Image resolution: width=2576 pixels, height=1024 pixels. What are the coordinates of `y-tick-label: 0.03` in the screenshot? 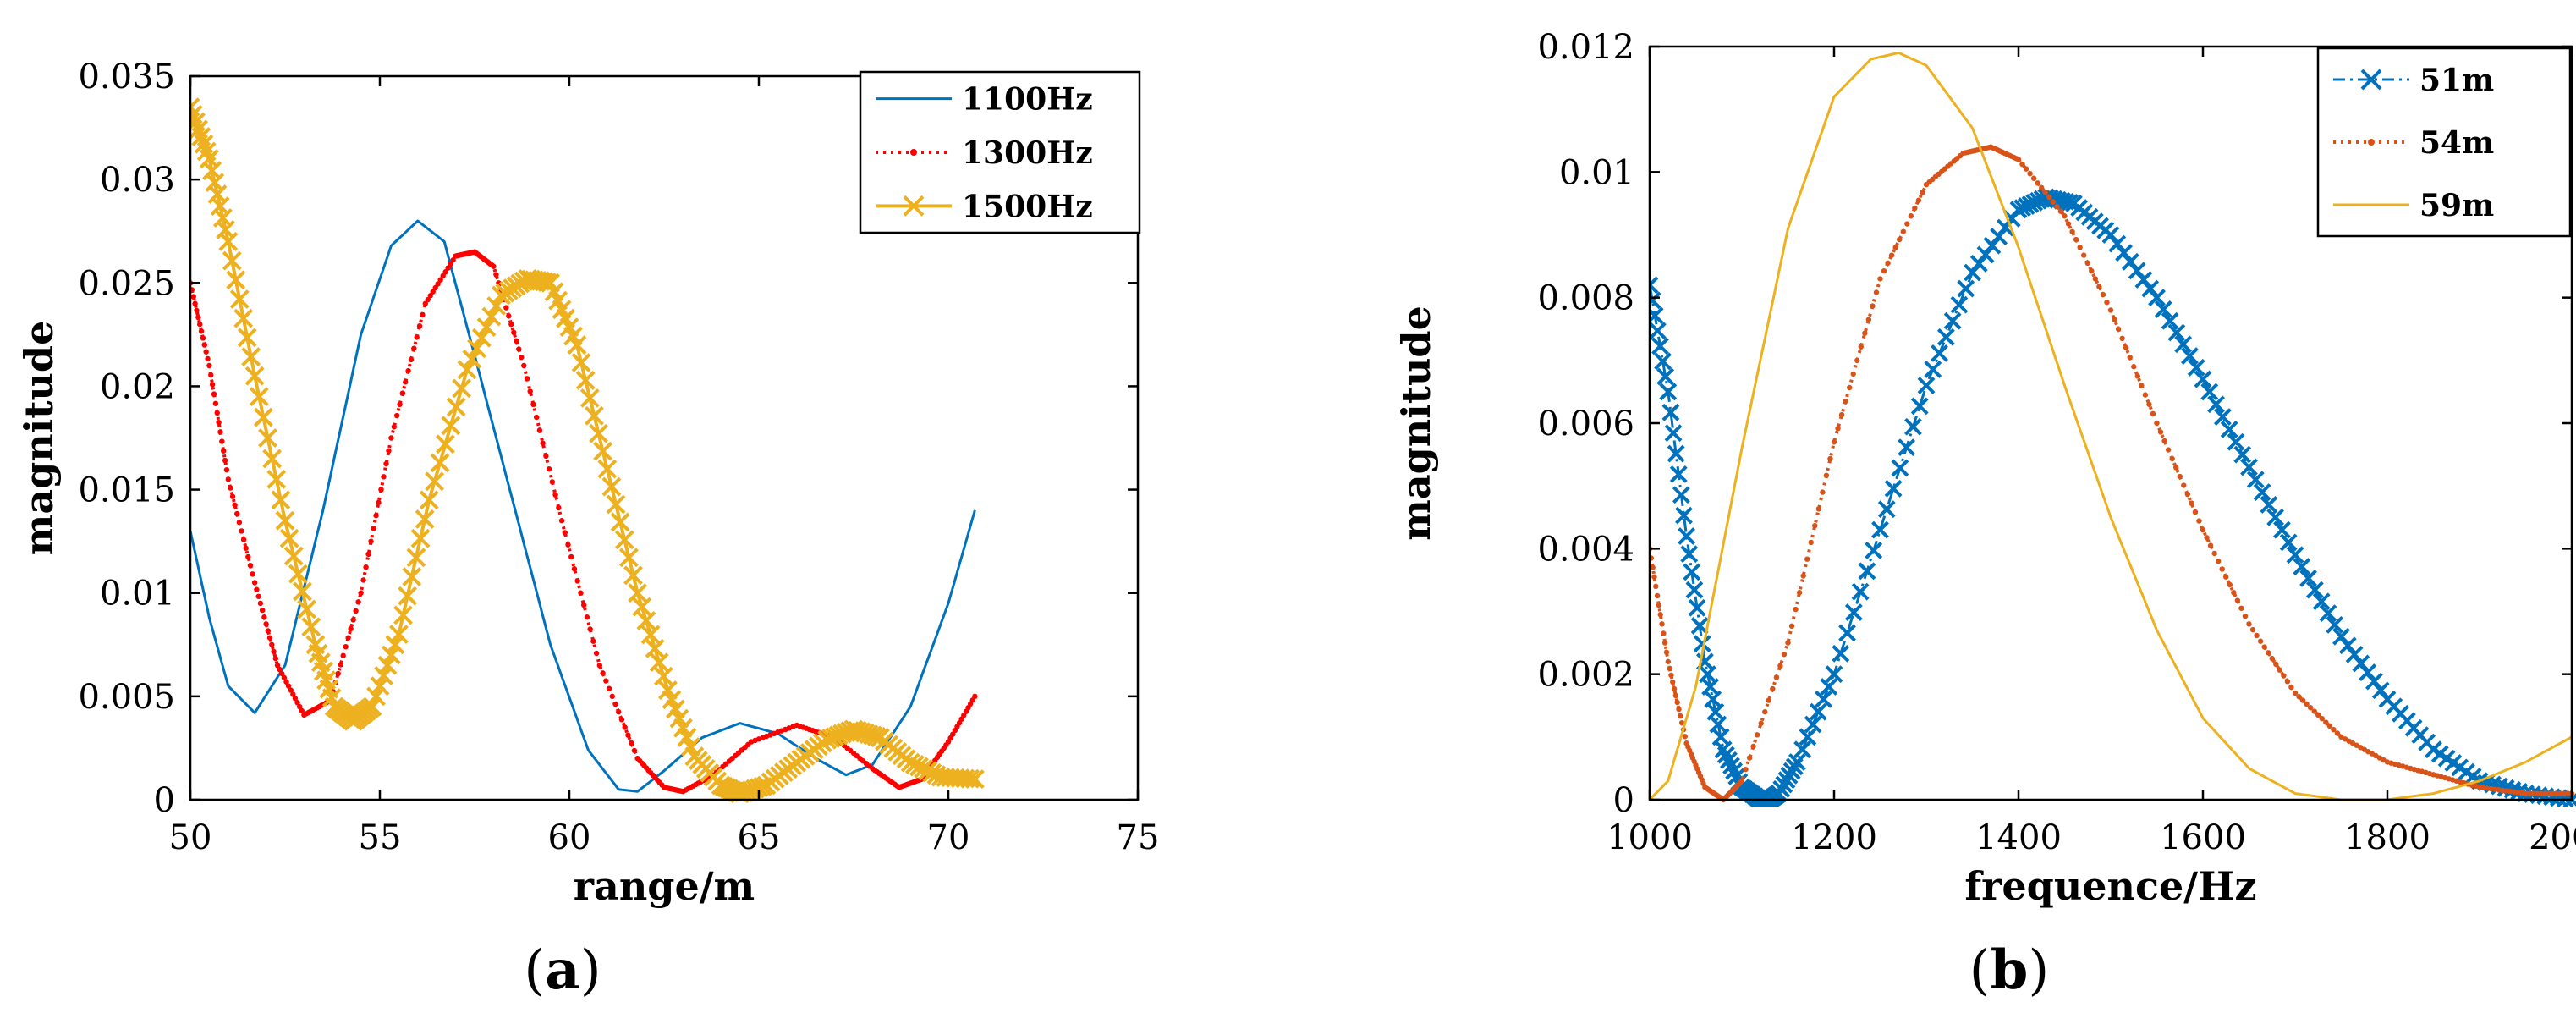 It's located at (138, 180).